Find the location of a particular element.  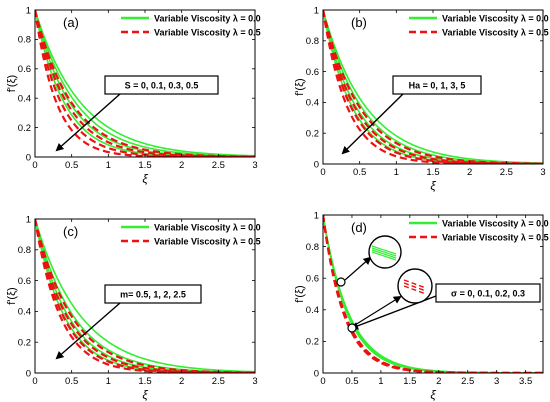

zoom-inset-red is located at coordinates (415, 286).